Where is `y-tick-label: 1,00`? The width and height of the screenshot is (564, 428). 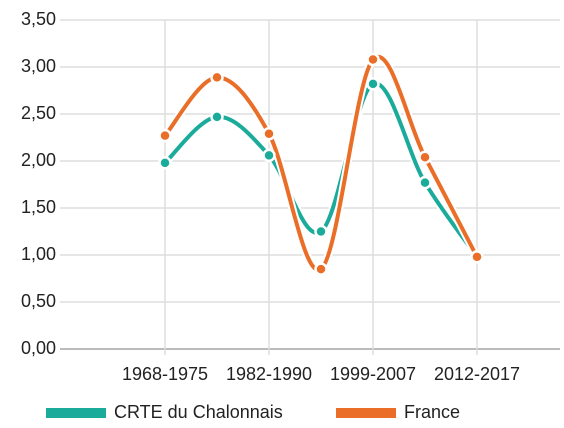
y-tick-label: 1,00 is located at coordinates (38, 254).